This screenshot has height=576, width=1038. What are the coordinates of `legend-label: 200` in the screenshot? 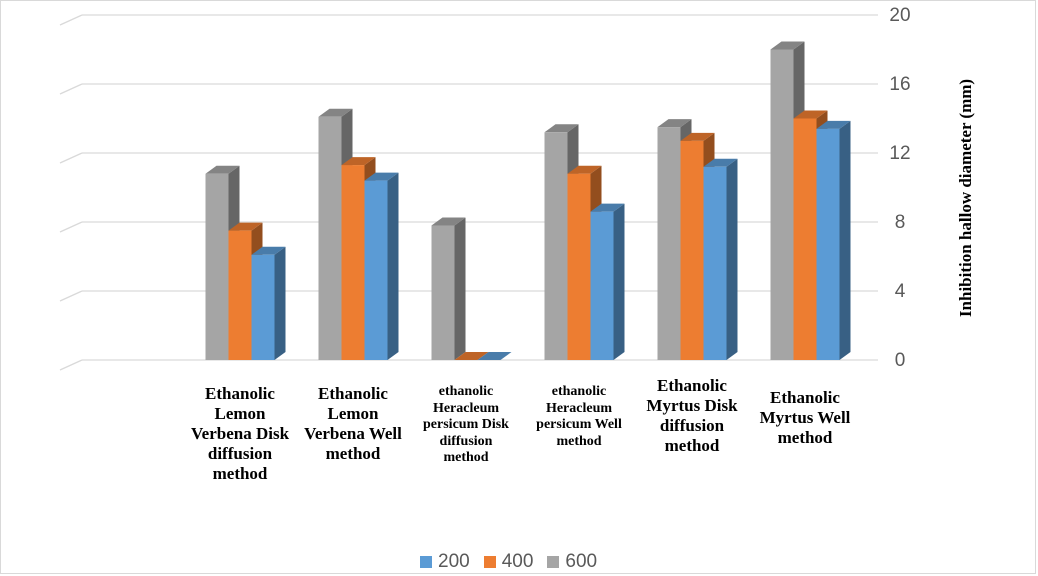 It's located at (454, 561).